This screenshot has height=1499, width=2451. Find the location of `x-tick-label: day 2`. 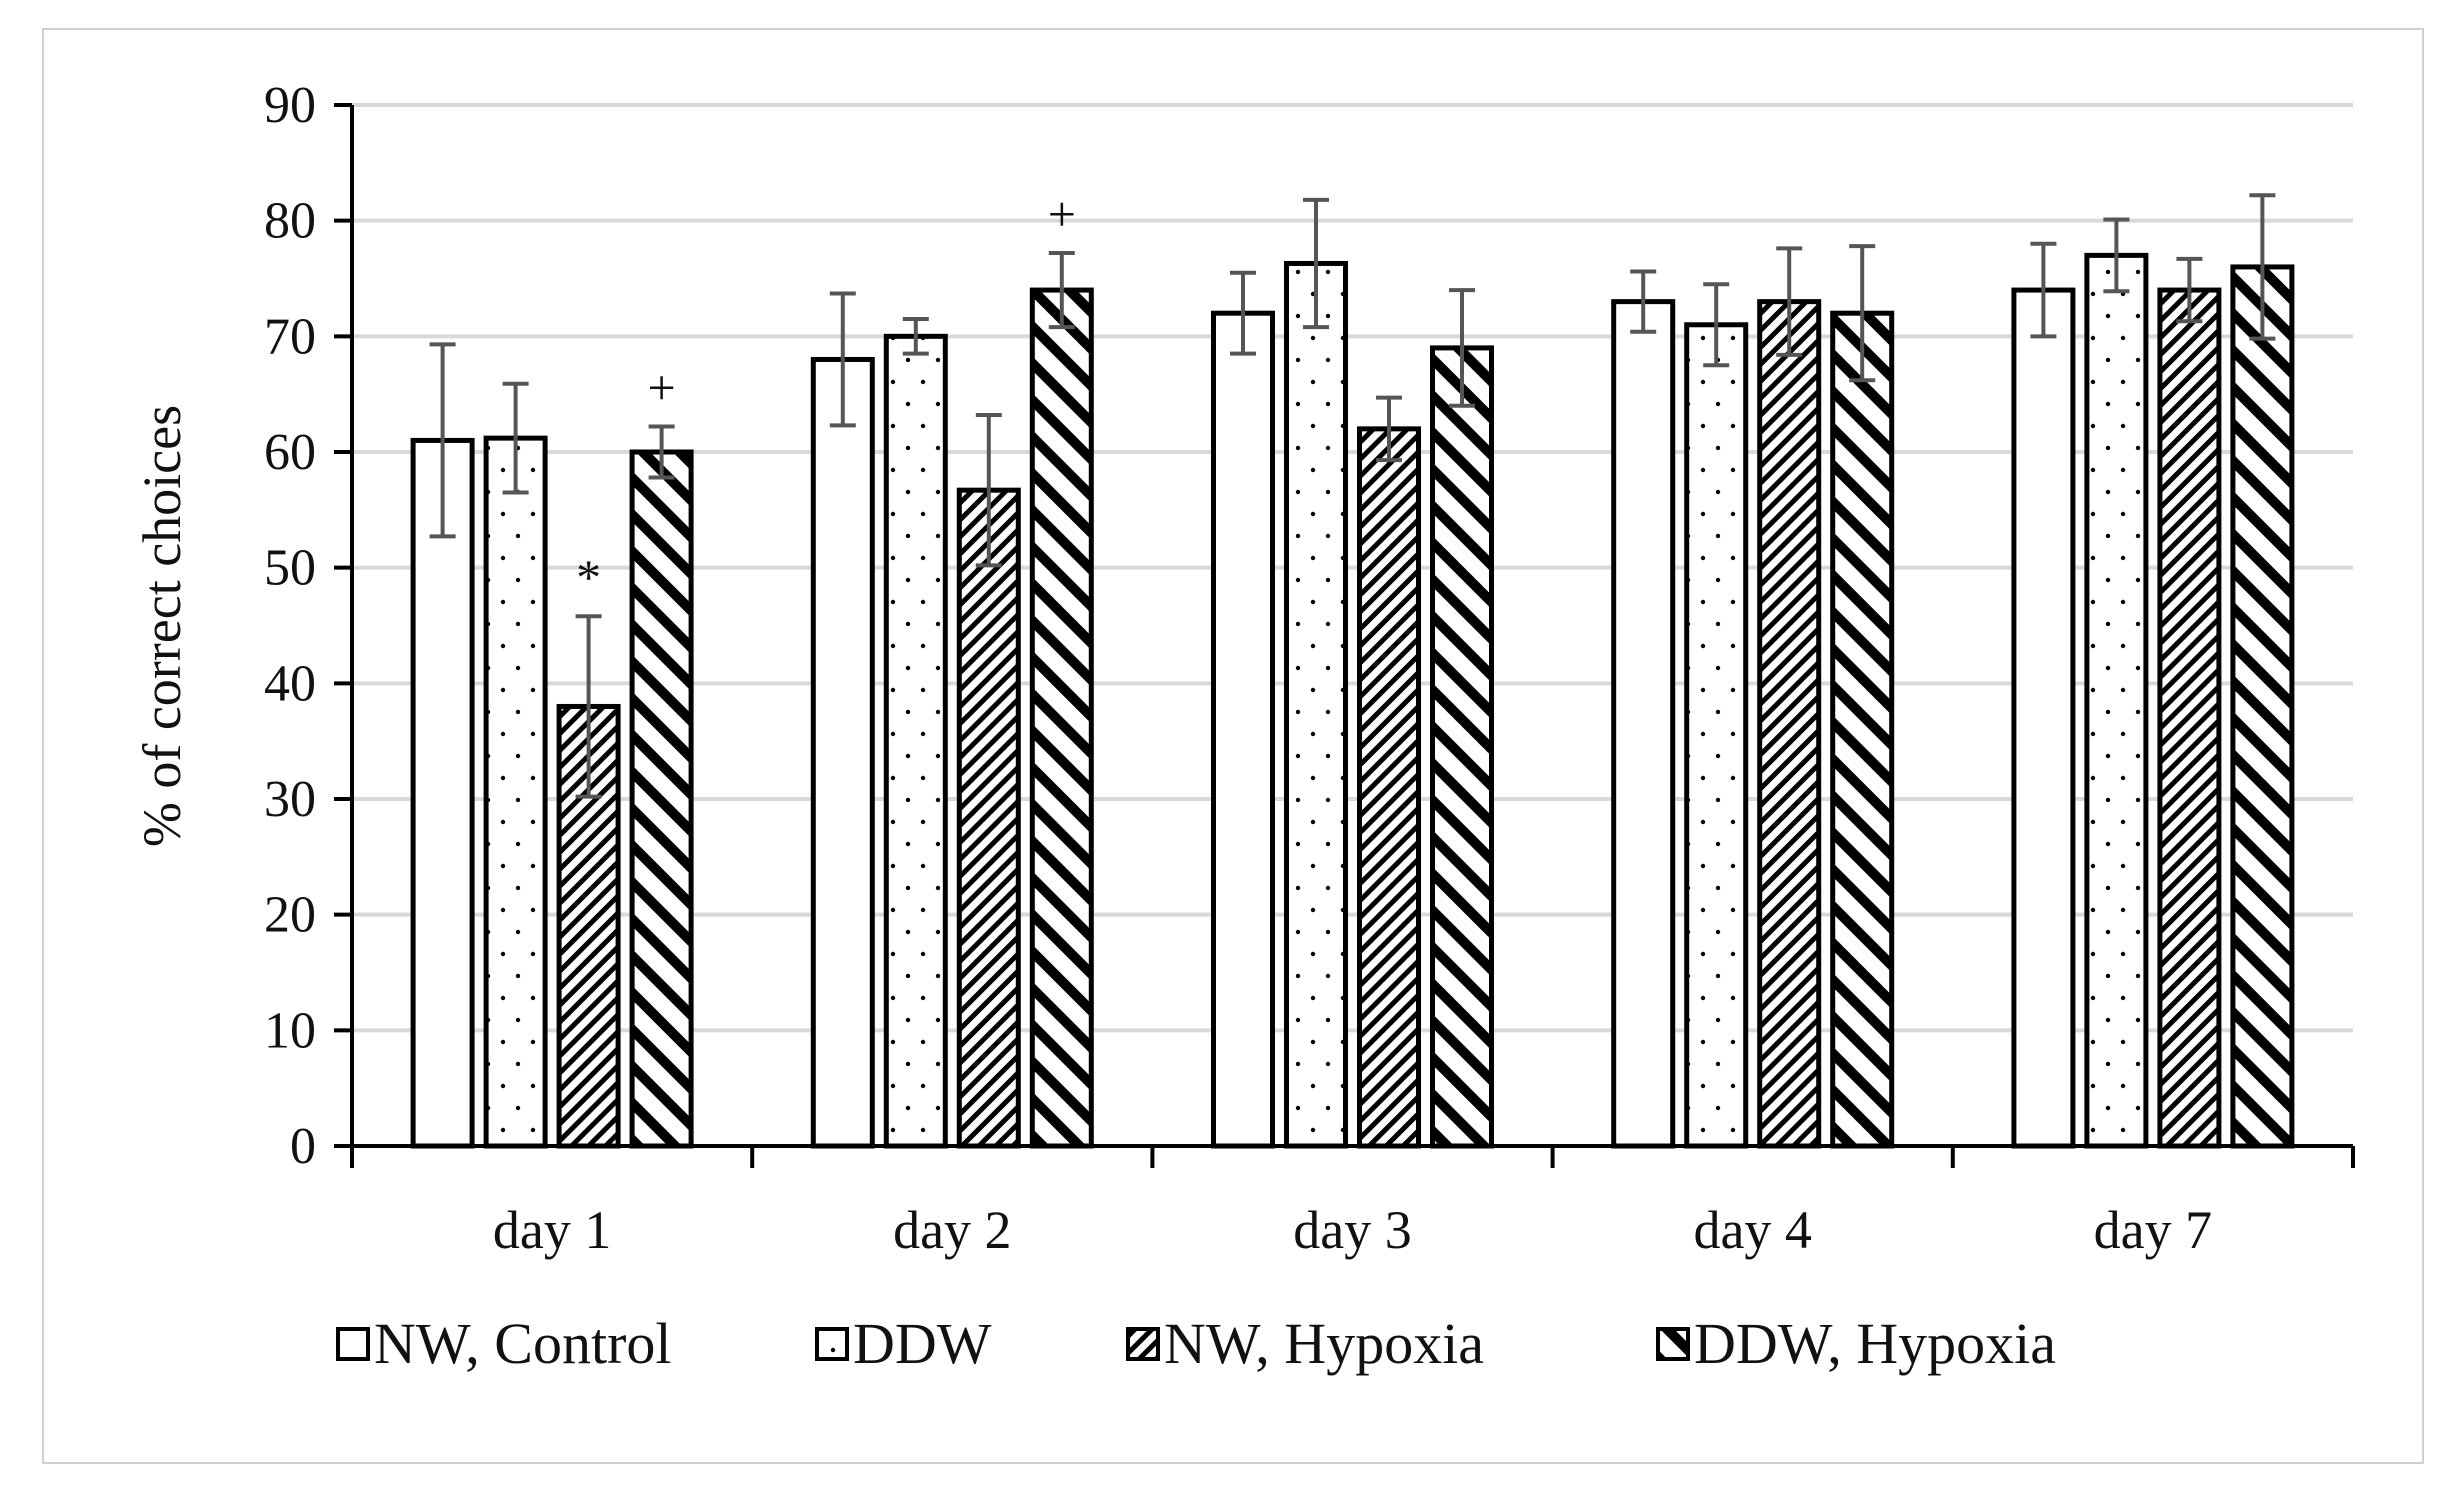

x-tick-label: day 2 is located at coordinates (952, 1230).